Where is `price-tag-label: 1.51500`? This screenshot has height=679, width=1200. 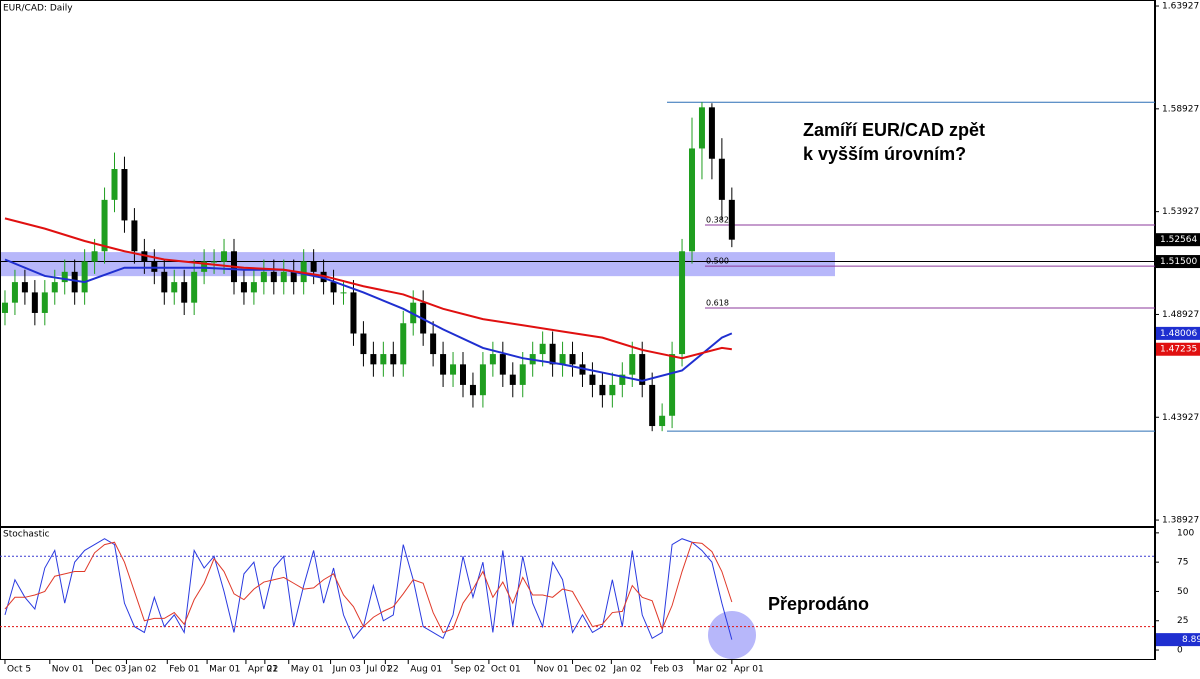
price-tag-label: 1.51500 is located at coordinates (1178, 262).